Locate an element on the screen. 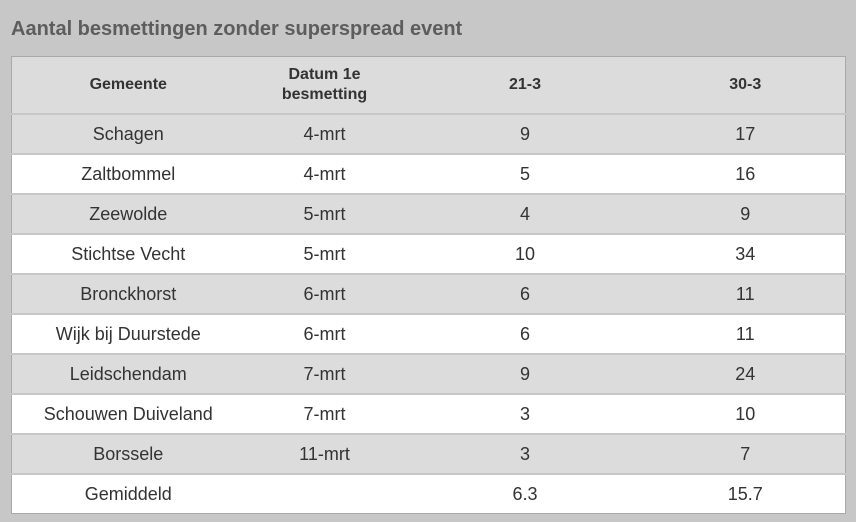  table-row: Borssele 11-mrt 3 7 is located at coordinates (428, 454).